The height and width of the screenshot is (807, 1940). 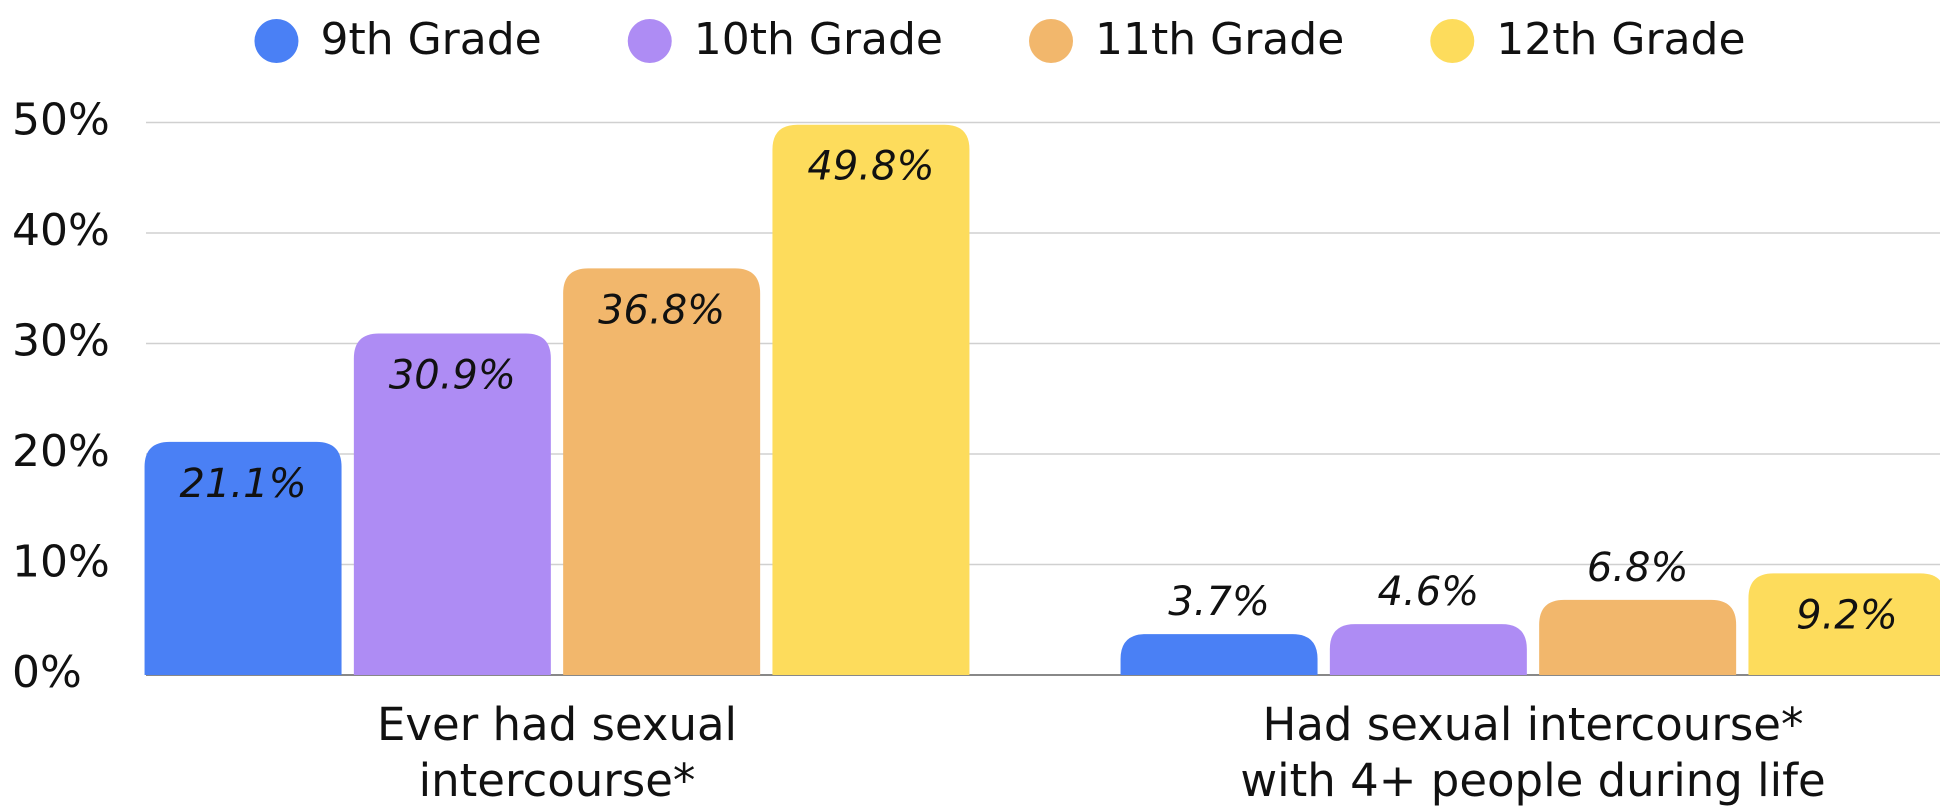 What do you see at coordinates (61, 230) in the screenshot?
I see `y-tick-label: 40%` at bounding box center [61, 230].